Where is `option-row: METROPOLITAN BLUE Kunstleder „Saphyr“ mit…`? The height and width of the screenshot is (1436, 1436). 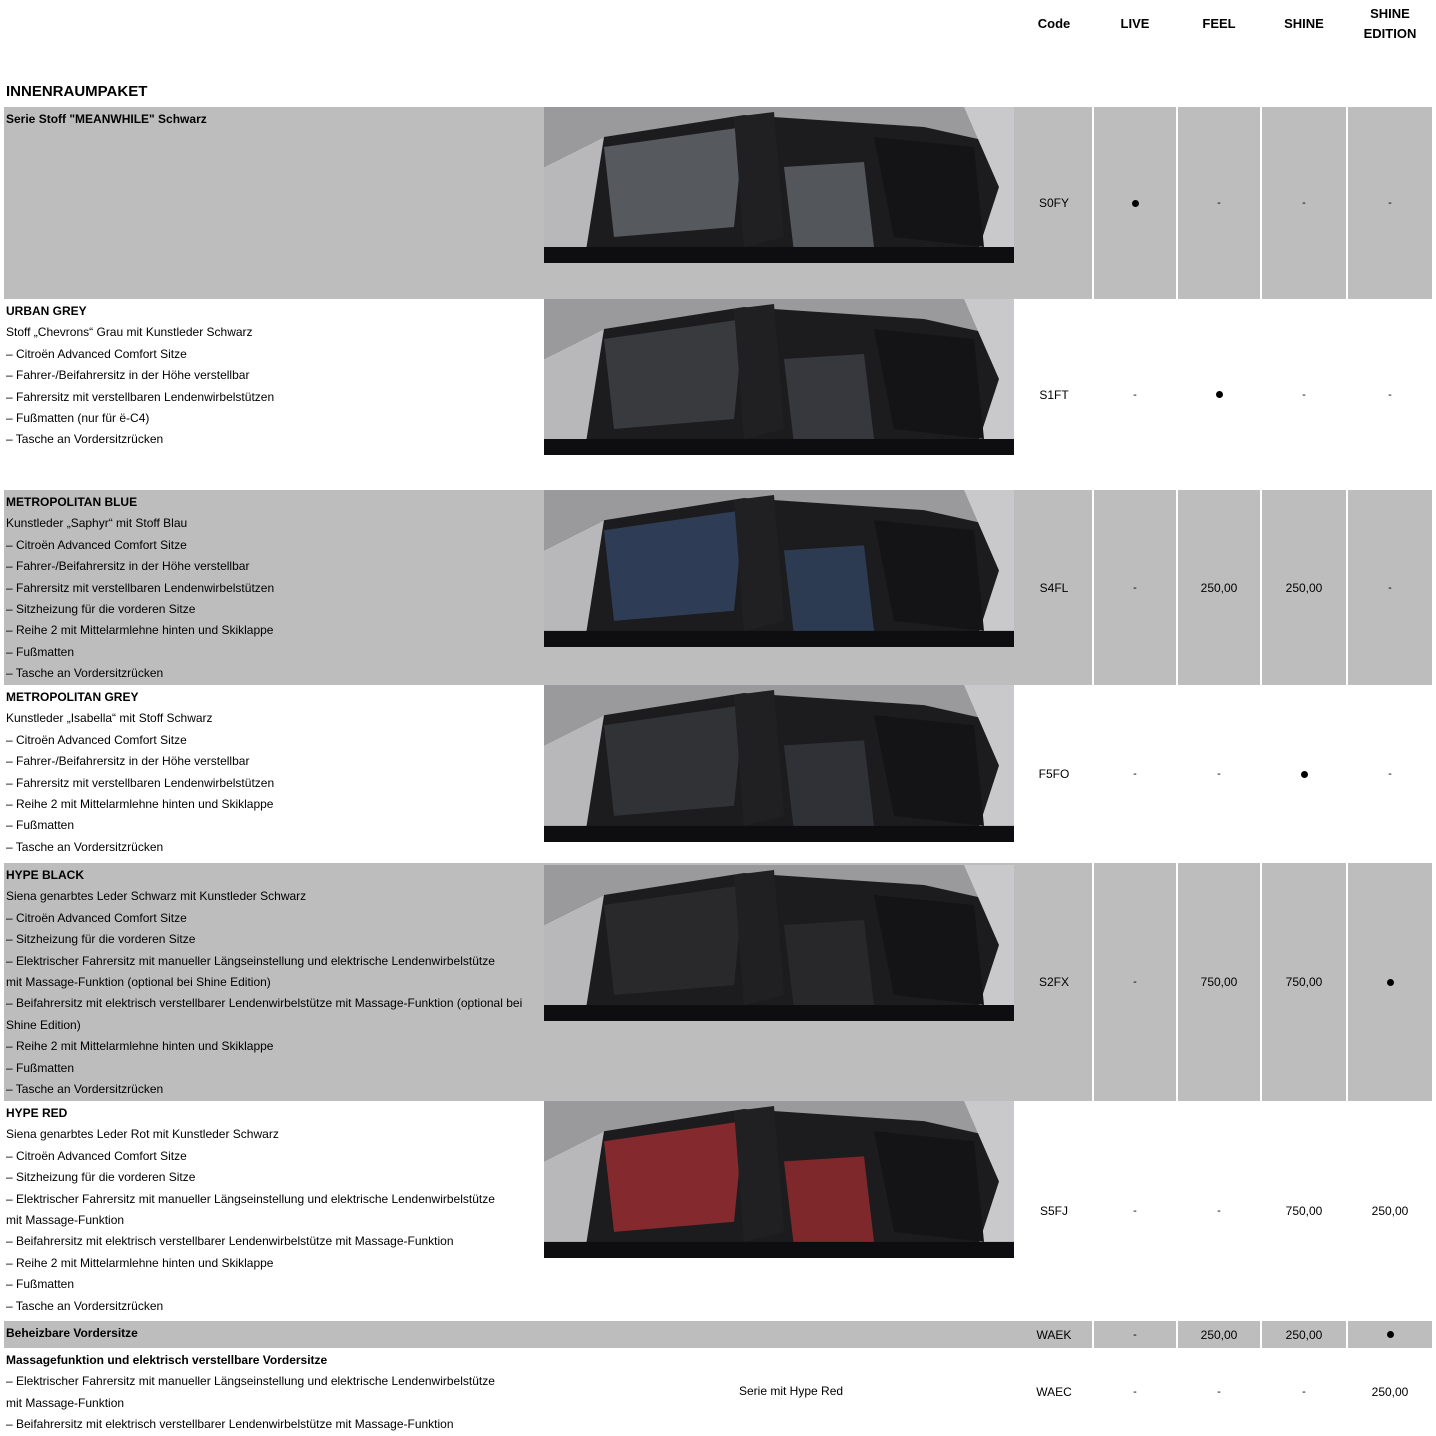 option-row: METROPOLITAN BLUE Kunstleder „Saphyr“ mit… is located at coordinates (718, 587).